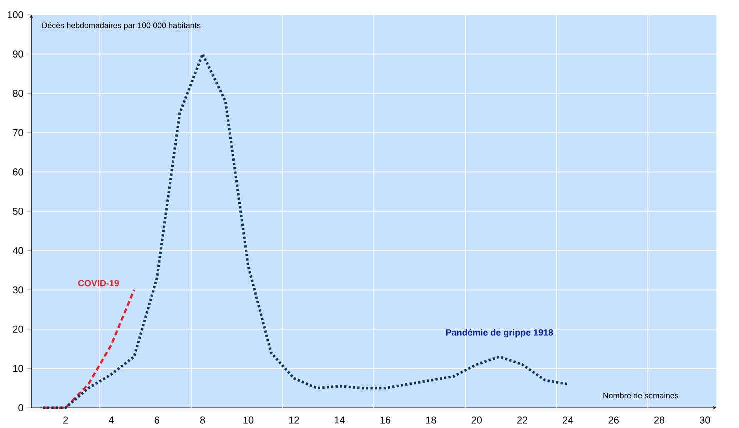  Describe the element at coordinates (500, 333) in the screenshot. I see `text: Pandémie de grippe 1918` at that location.